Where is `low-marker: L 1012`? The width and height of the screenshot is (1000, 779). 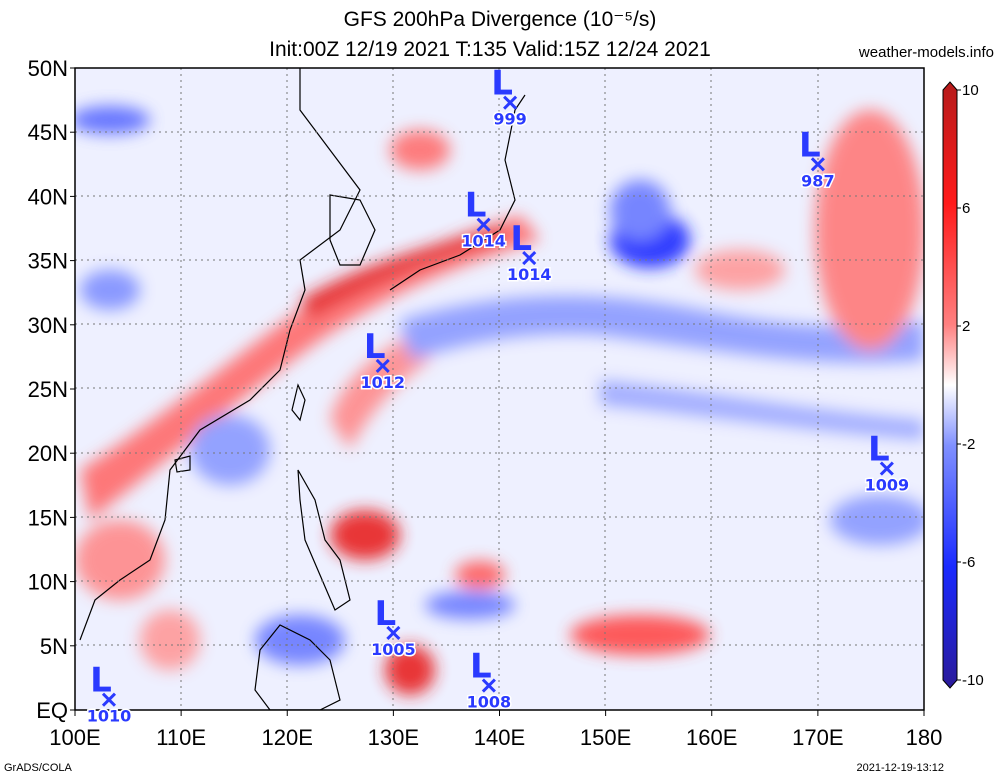
low-marker: L 1012 is located at coordinates (383, 360).